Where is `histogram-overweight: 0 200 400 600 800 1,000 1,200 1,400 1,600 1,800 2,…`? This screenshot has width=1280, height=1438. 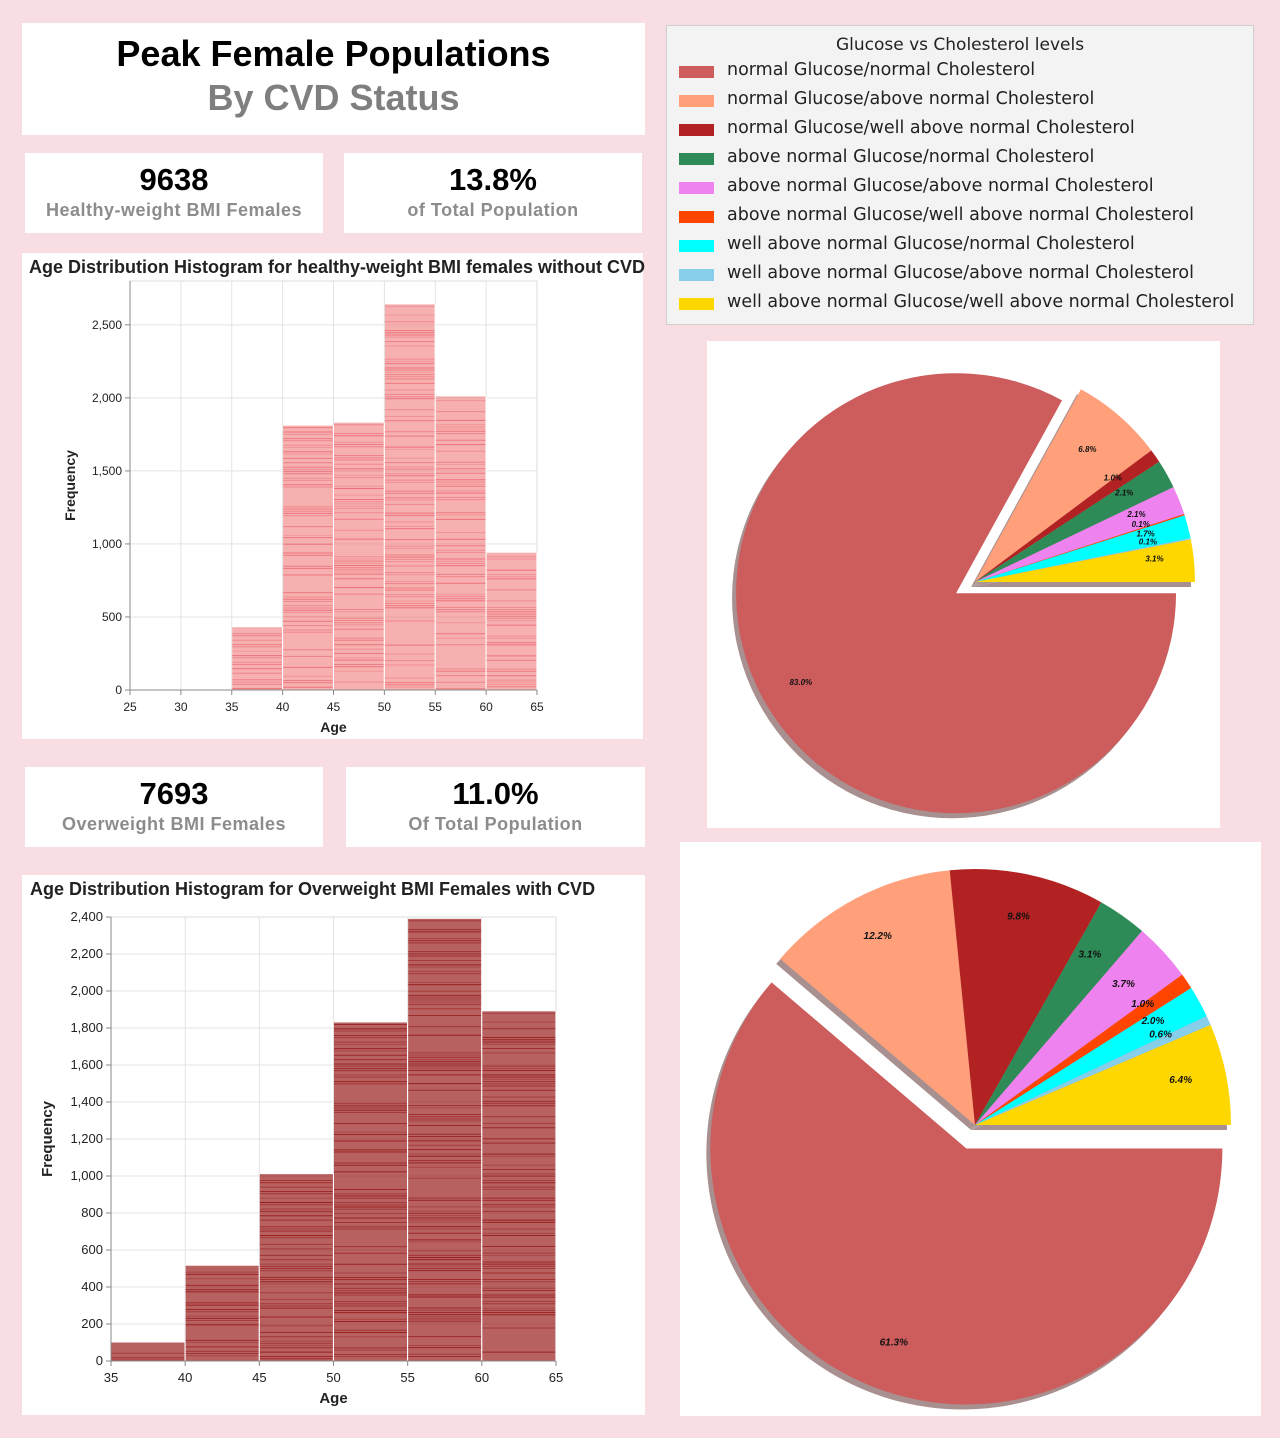 histogram-overweight: 0 200 400 600 800 1,000 1,200 1,400 1,600 1,800 2,… is located at coordinates (301, 1158).